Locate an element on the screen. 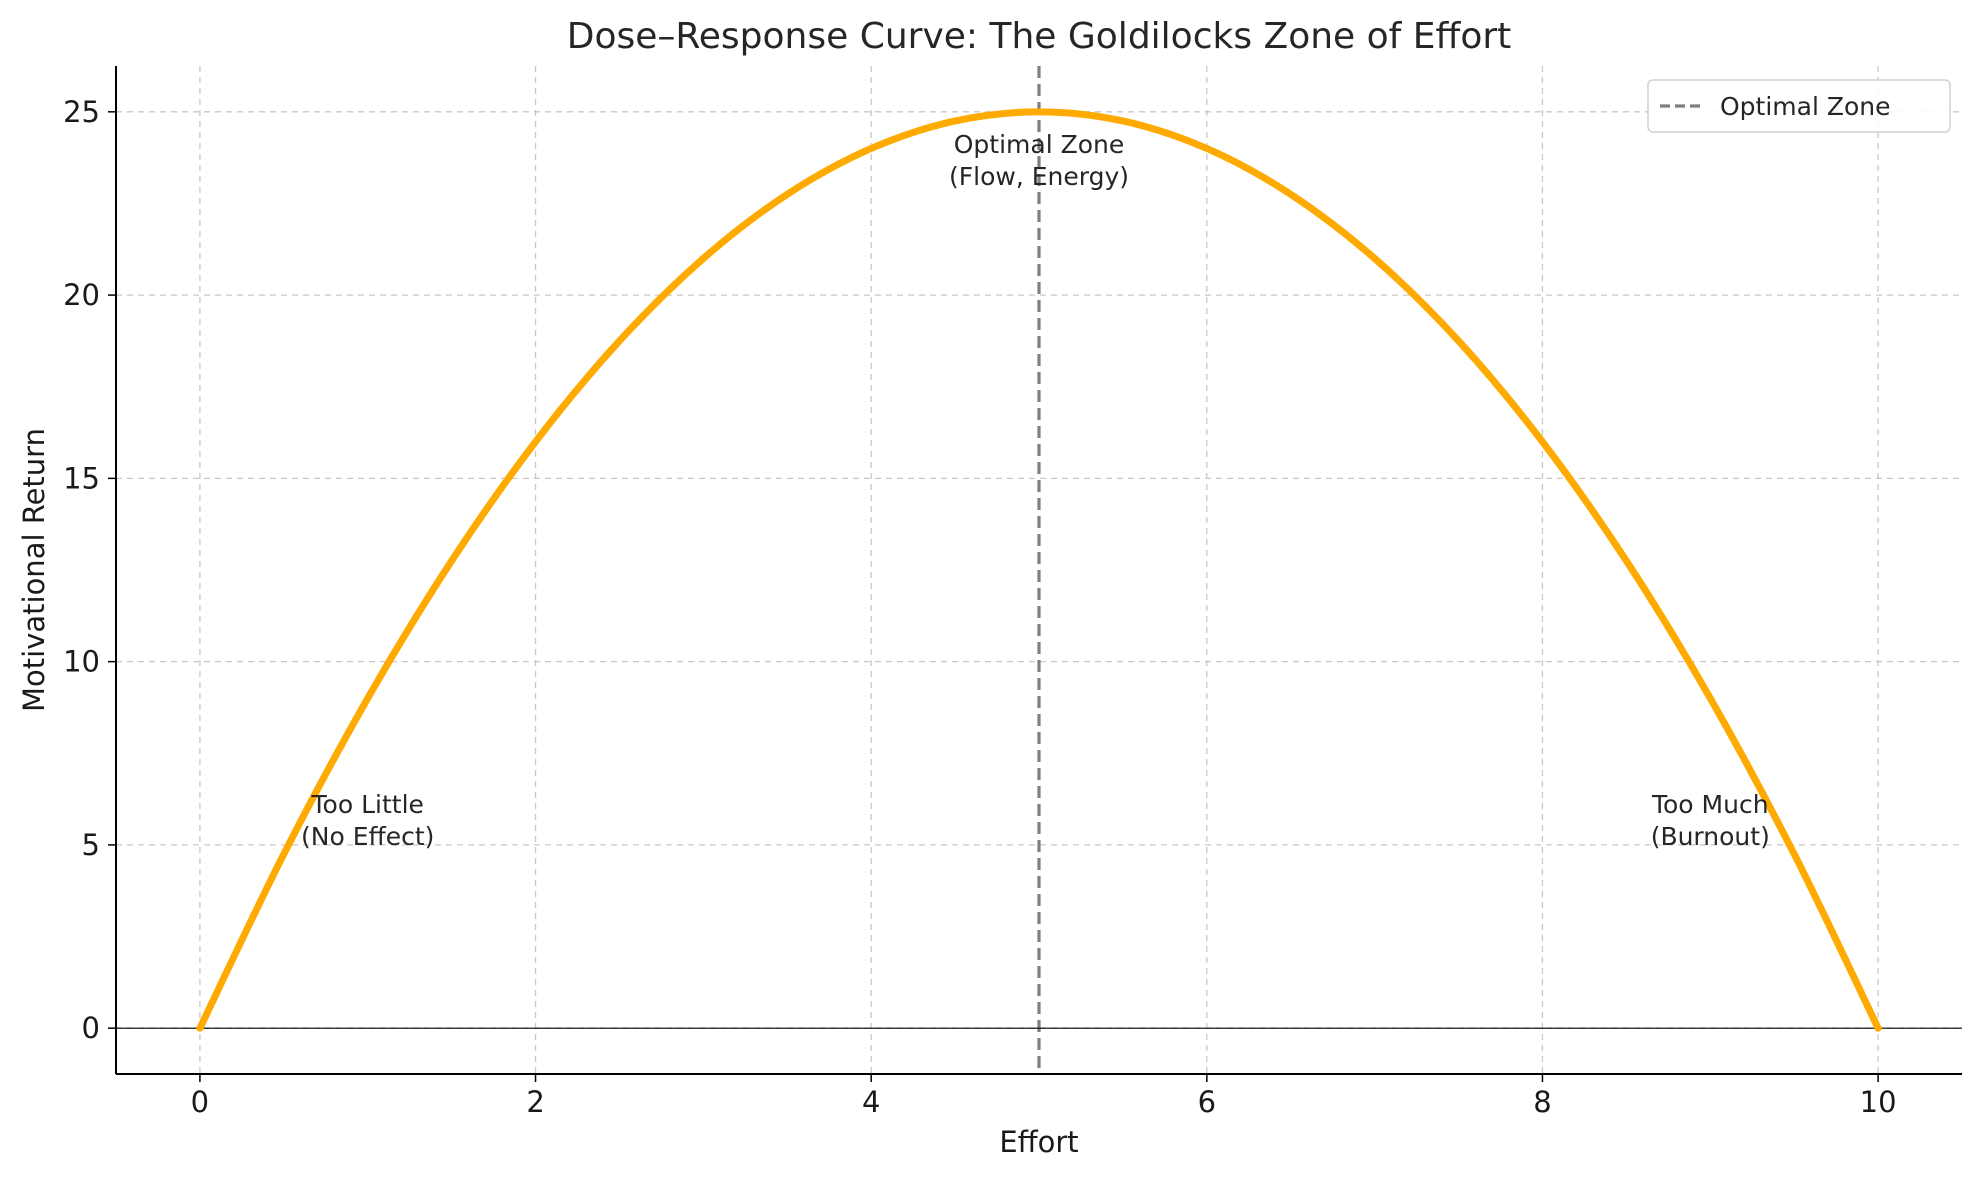 The height and width of the screenshot is (1180, 1979). annotation-line: Too Little is located at coordinates (367, 804).